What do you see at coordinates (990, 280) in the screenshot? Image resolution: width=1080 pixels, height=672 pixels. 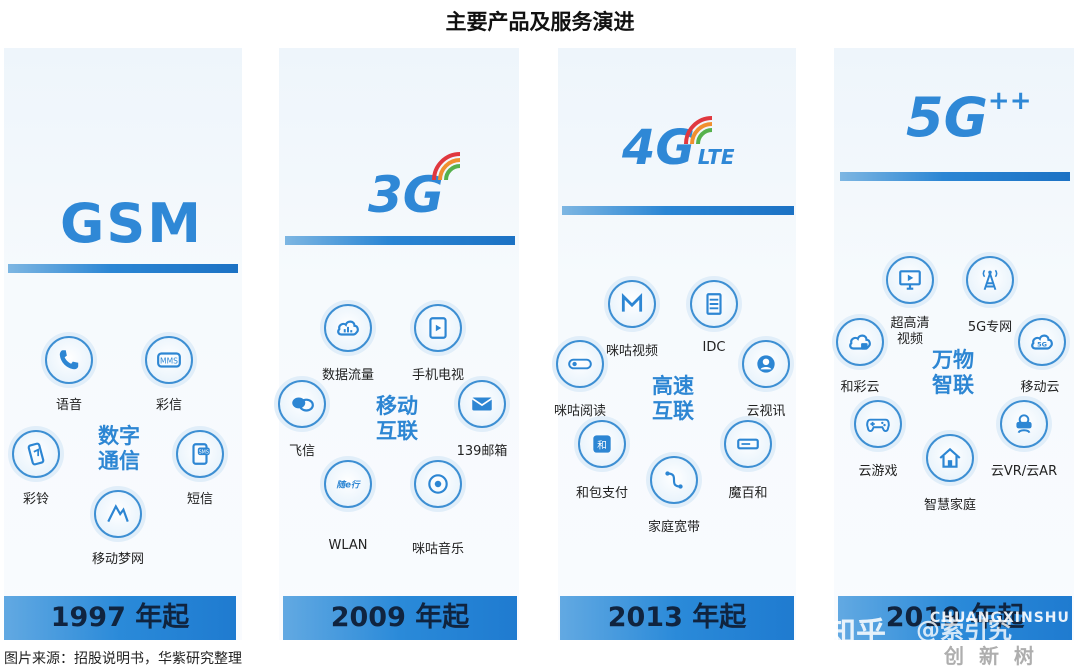 I see `tower-icon` at bounding box center [990, 280].